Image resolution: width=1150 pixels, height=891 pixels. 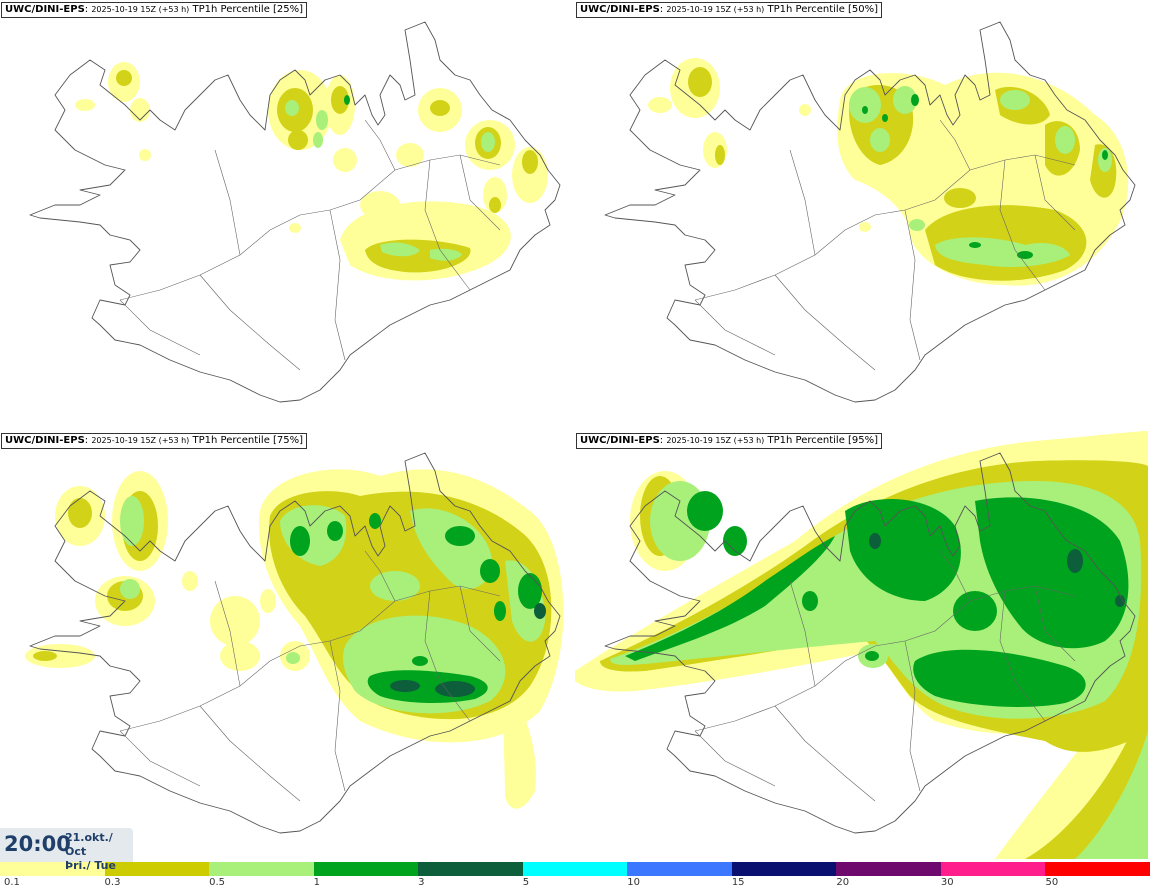 I want to click on valid-time-box: 20:00 21.okt./ Oct Þri./ Tue, so click(x=66, y=850).